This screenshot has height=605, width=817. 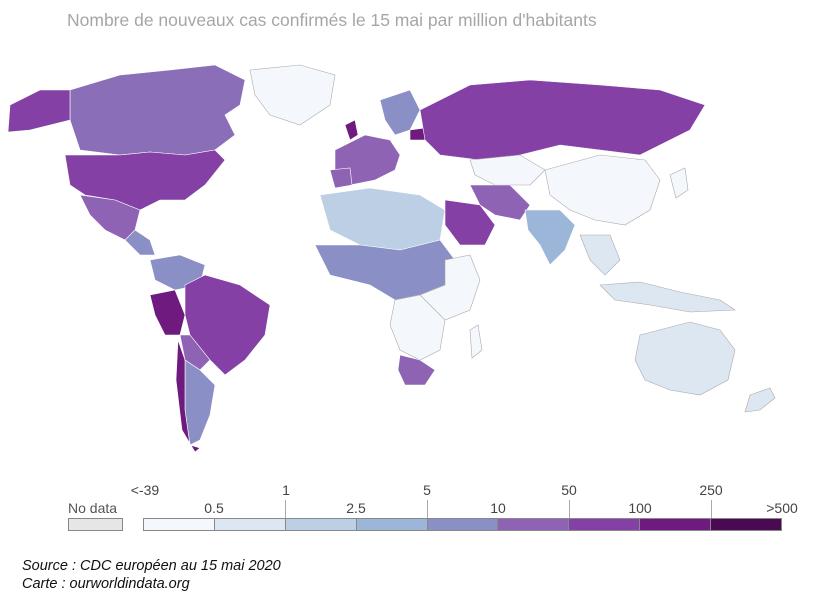 I want to click on color-scale-bar, so click(x=462, y=524).